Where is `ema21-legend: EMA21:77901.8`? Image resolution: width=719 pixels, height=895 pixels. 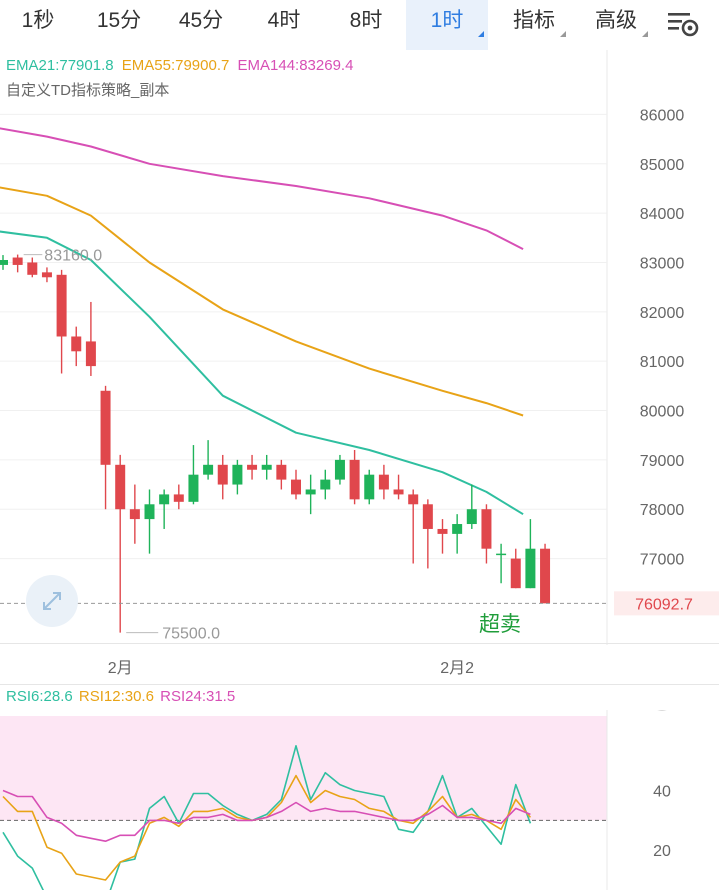
ema21-legend: EMA21:77901.8 is located at coordinates (60, 65).